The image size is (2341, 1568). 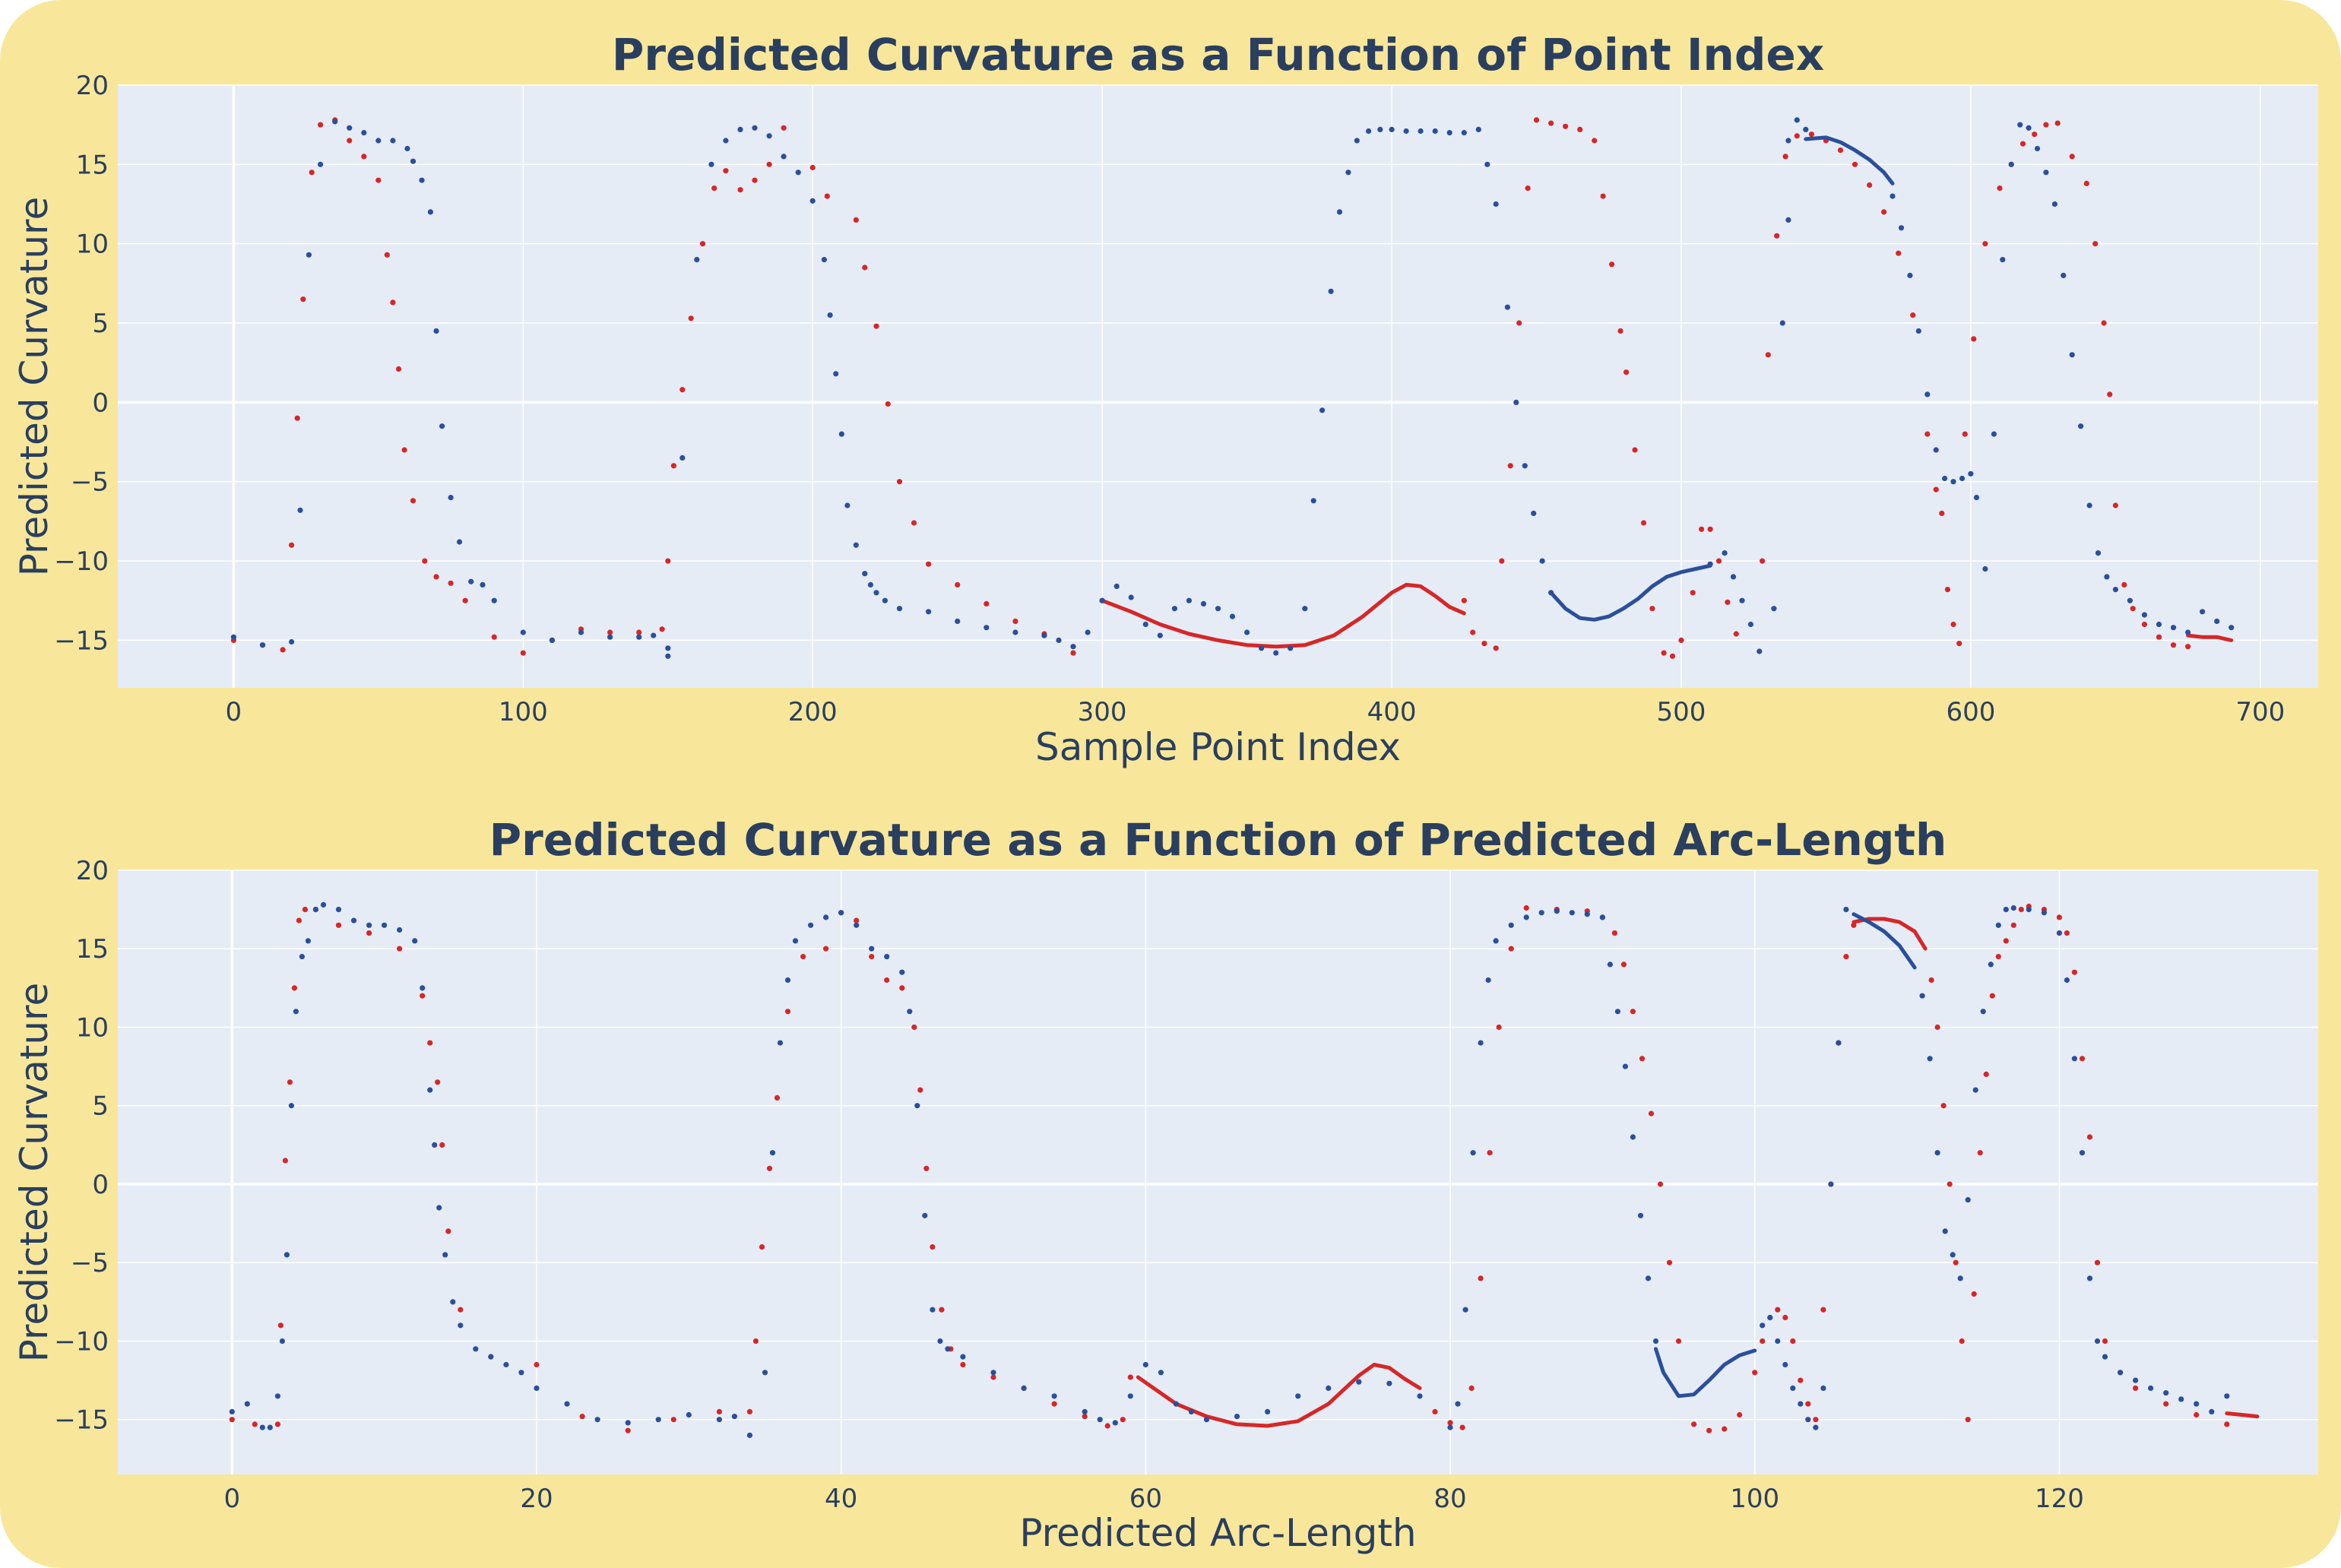 I want to click on series-red, so click(x=1279, y=1395).